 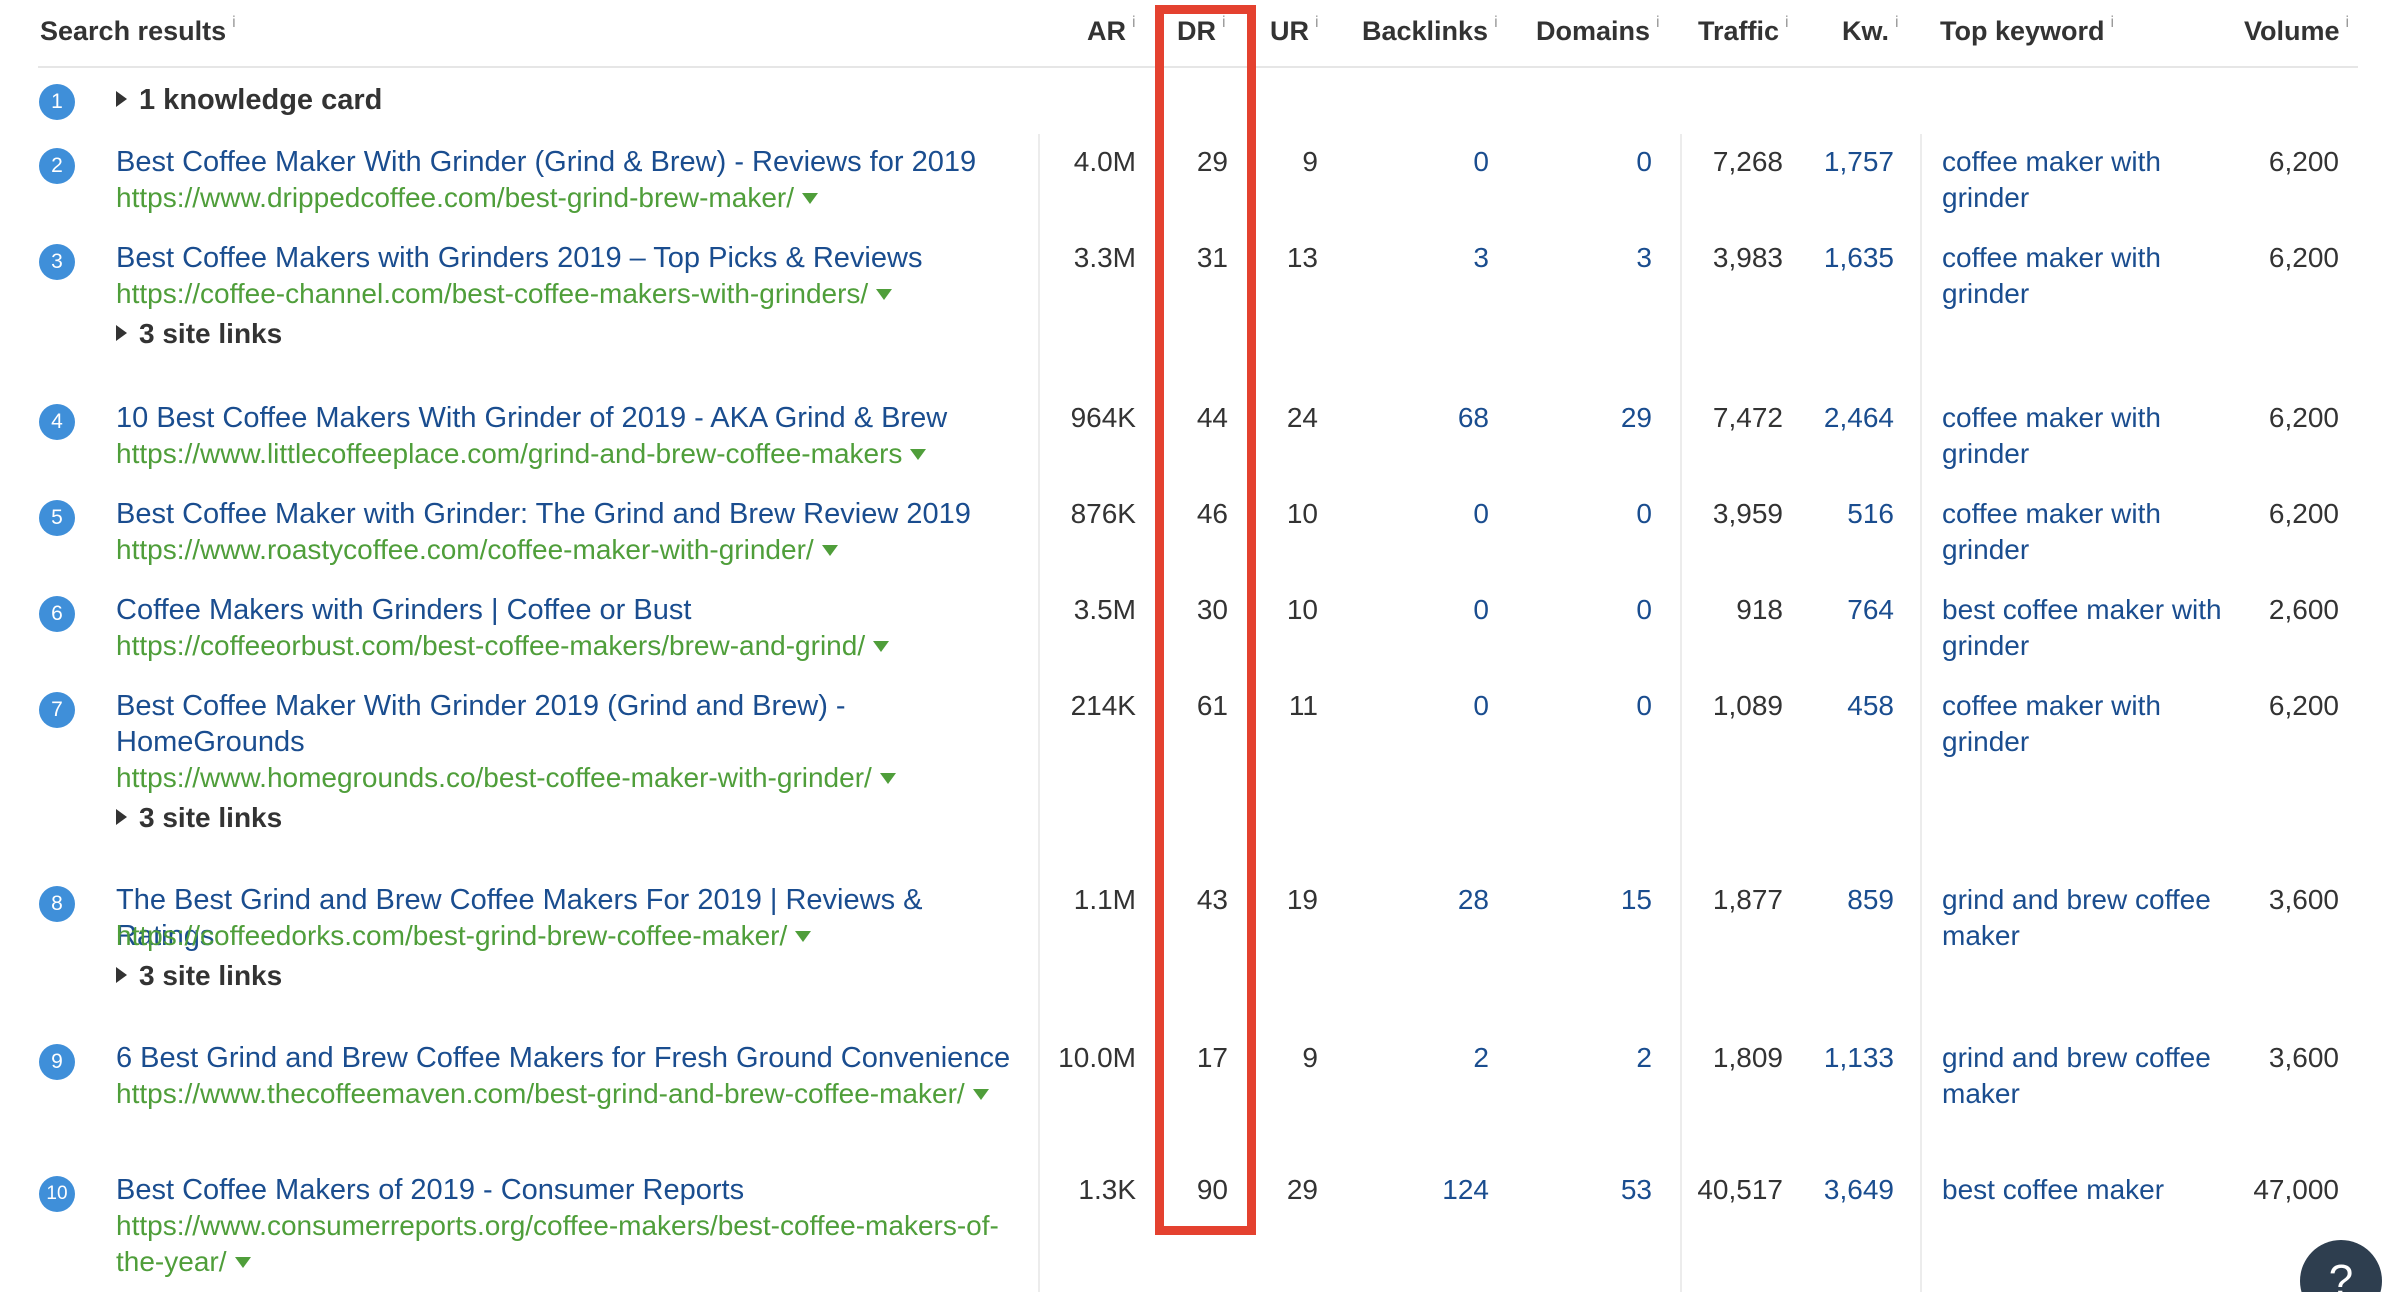 What do you see at coordinates (1870, 30) in the screenshot?
I see `header-kw: Kw. i` at bounding box center [1870, 30].